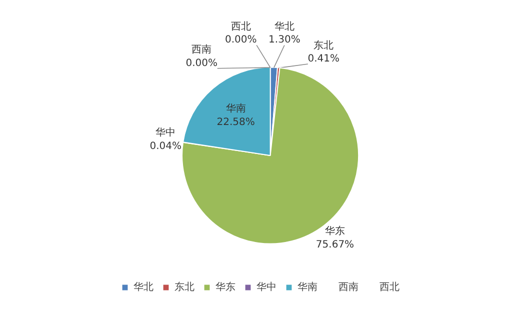 The image size is (520, 309). Describe the element at coordinates (226, 287) in the screenshot. I see `legend-label: 华东` at that location.